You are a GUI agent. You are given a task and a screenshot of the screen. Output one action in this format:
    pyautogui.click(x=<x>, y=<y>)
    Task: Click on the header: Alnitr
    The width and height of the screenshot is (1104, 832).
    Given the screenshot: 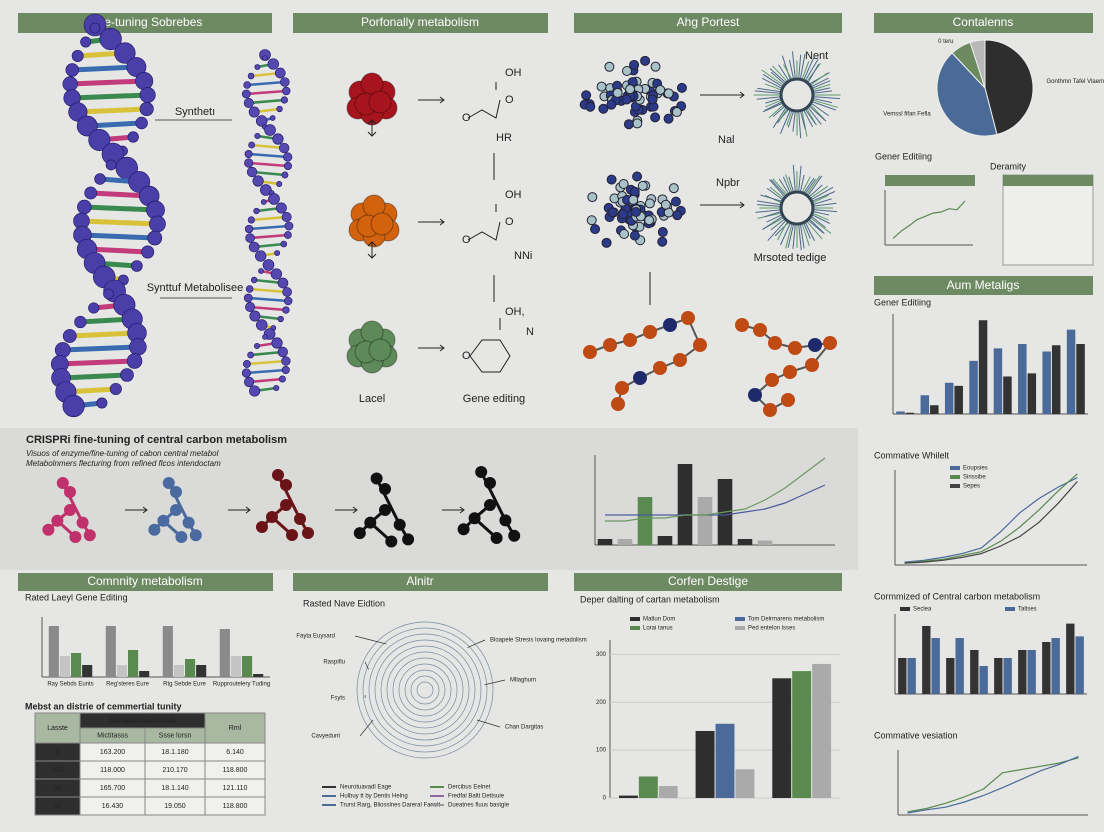 What is the action you would take?
    pyautogui.click(x=419, y=581)
    